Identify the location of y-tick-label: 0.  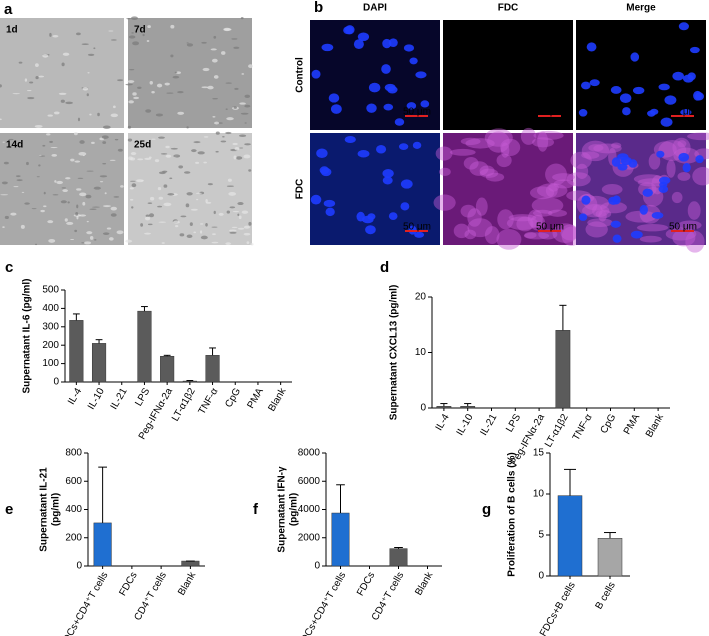
(541, 576).